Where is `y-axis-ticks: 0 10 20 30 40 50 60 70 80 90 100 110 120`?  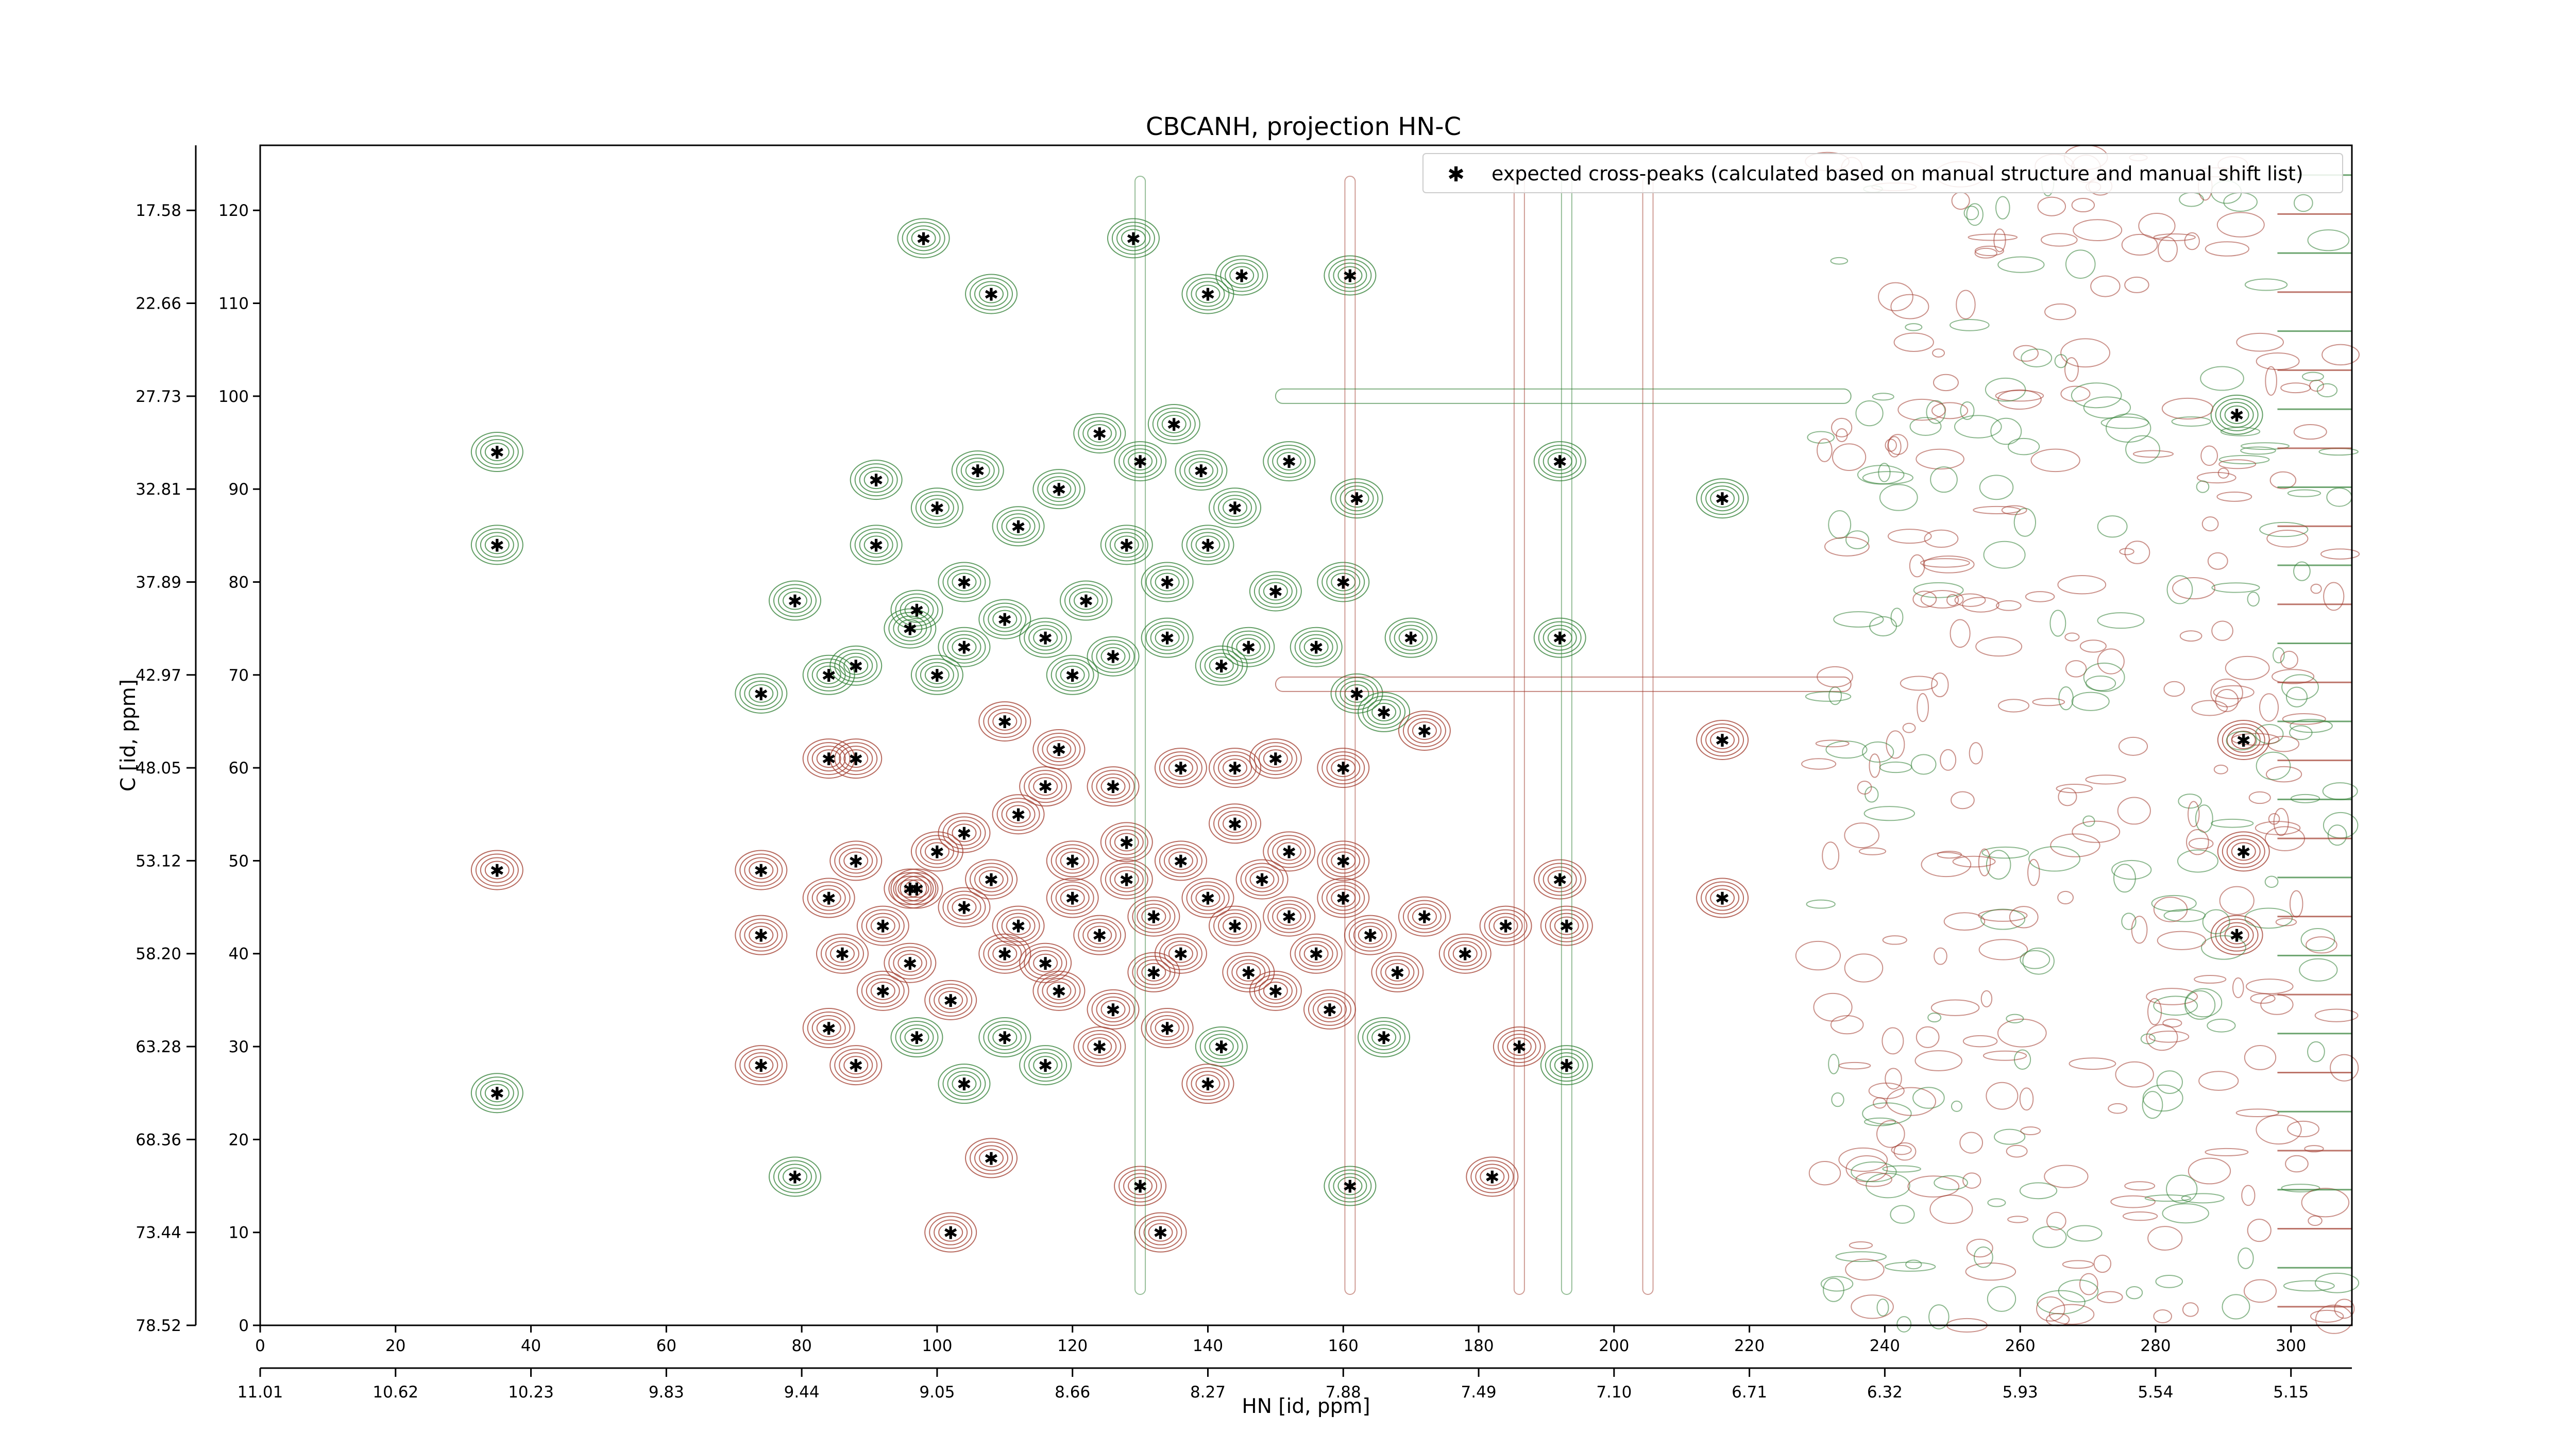 y-axis-ticks: 0 10 20 30 40 50 60 70 80 90 100 110 120 is located at coordinates (239, 768).